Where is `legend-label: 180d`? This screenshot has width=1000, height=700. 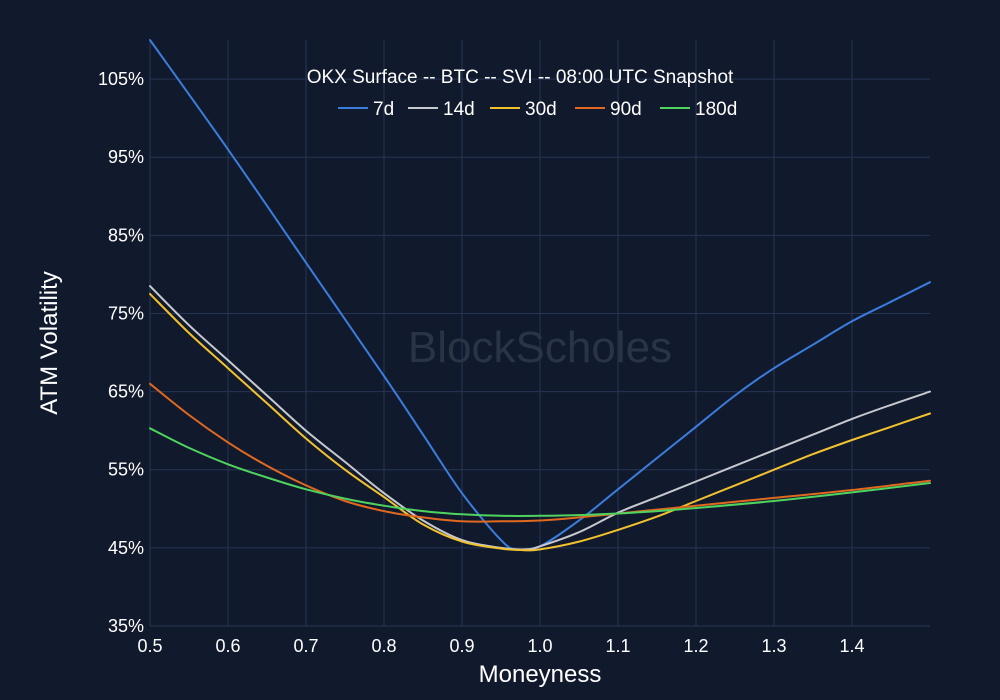 legend-label: 180d is located at coordinates (716, 109).